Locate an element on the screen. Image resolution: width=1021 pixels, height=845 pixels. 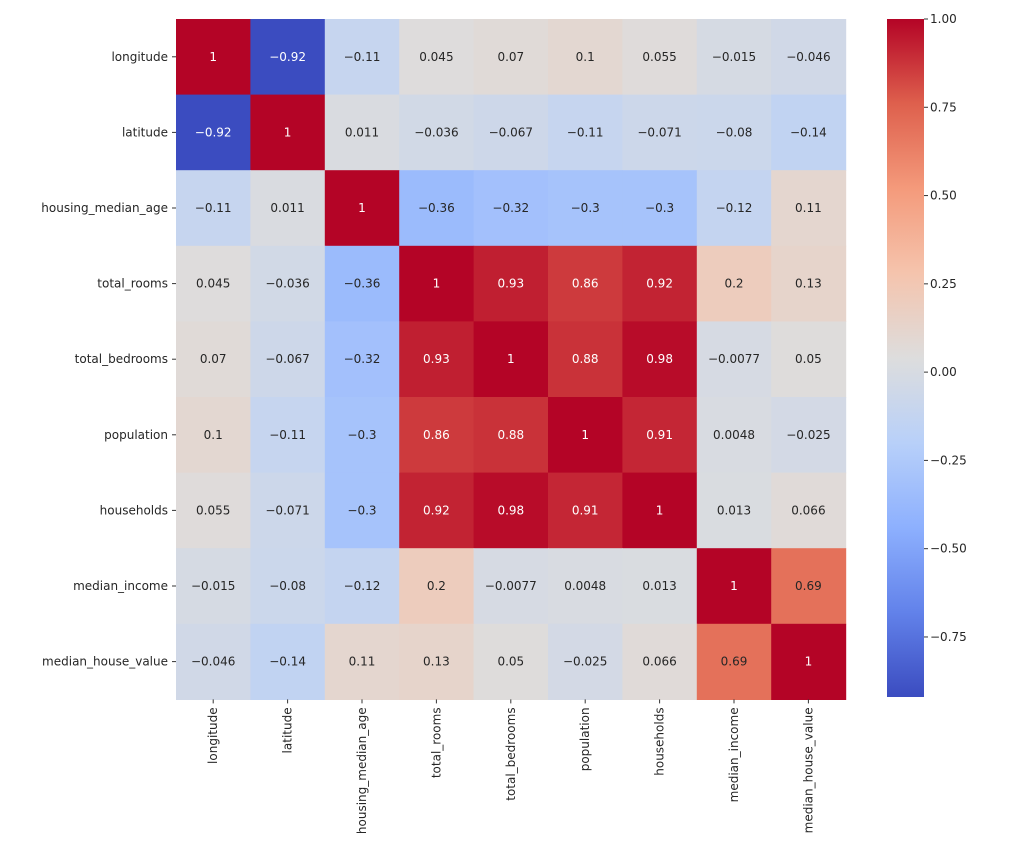
cell-annotation: 0.69 is located at coordinates (808, 586).